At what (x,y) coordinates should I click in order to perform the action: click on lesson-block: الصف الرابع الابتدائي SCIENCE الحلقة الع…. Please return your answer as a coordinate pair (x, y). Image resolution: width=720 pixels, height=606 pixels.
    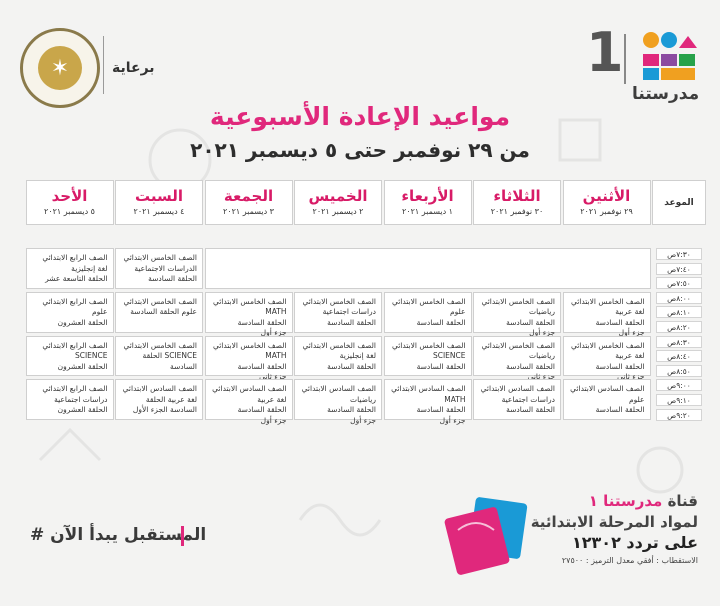
    Looking at the image, I should click on (69, 356).